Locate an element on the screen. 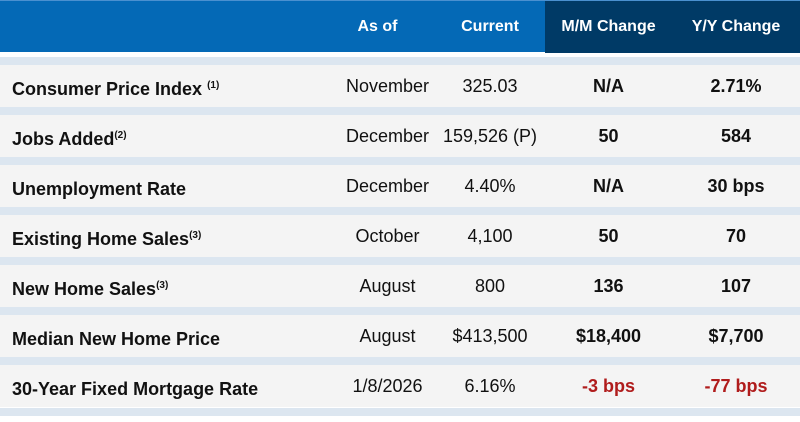 This screenshot has width=800, height=422. yy-change-cell: $7,700 is located at coordinates (736, 336).